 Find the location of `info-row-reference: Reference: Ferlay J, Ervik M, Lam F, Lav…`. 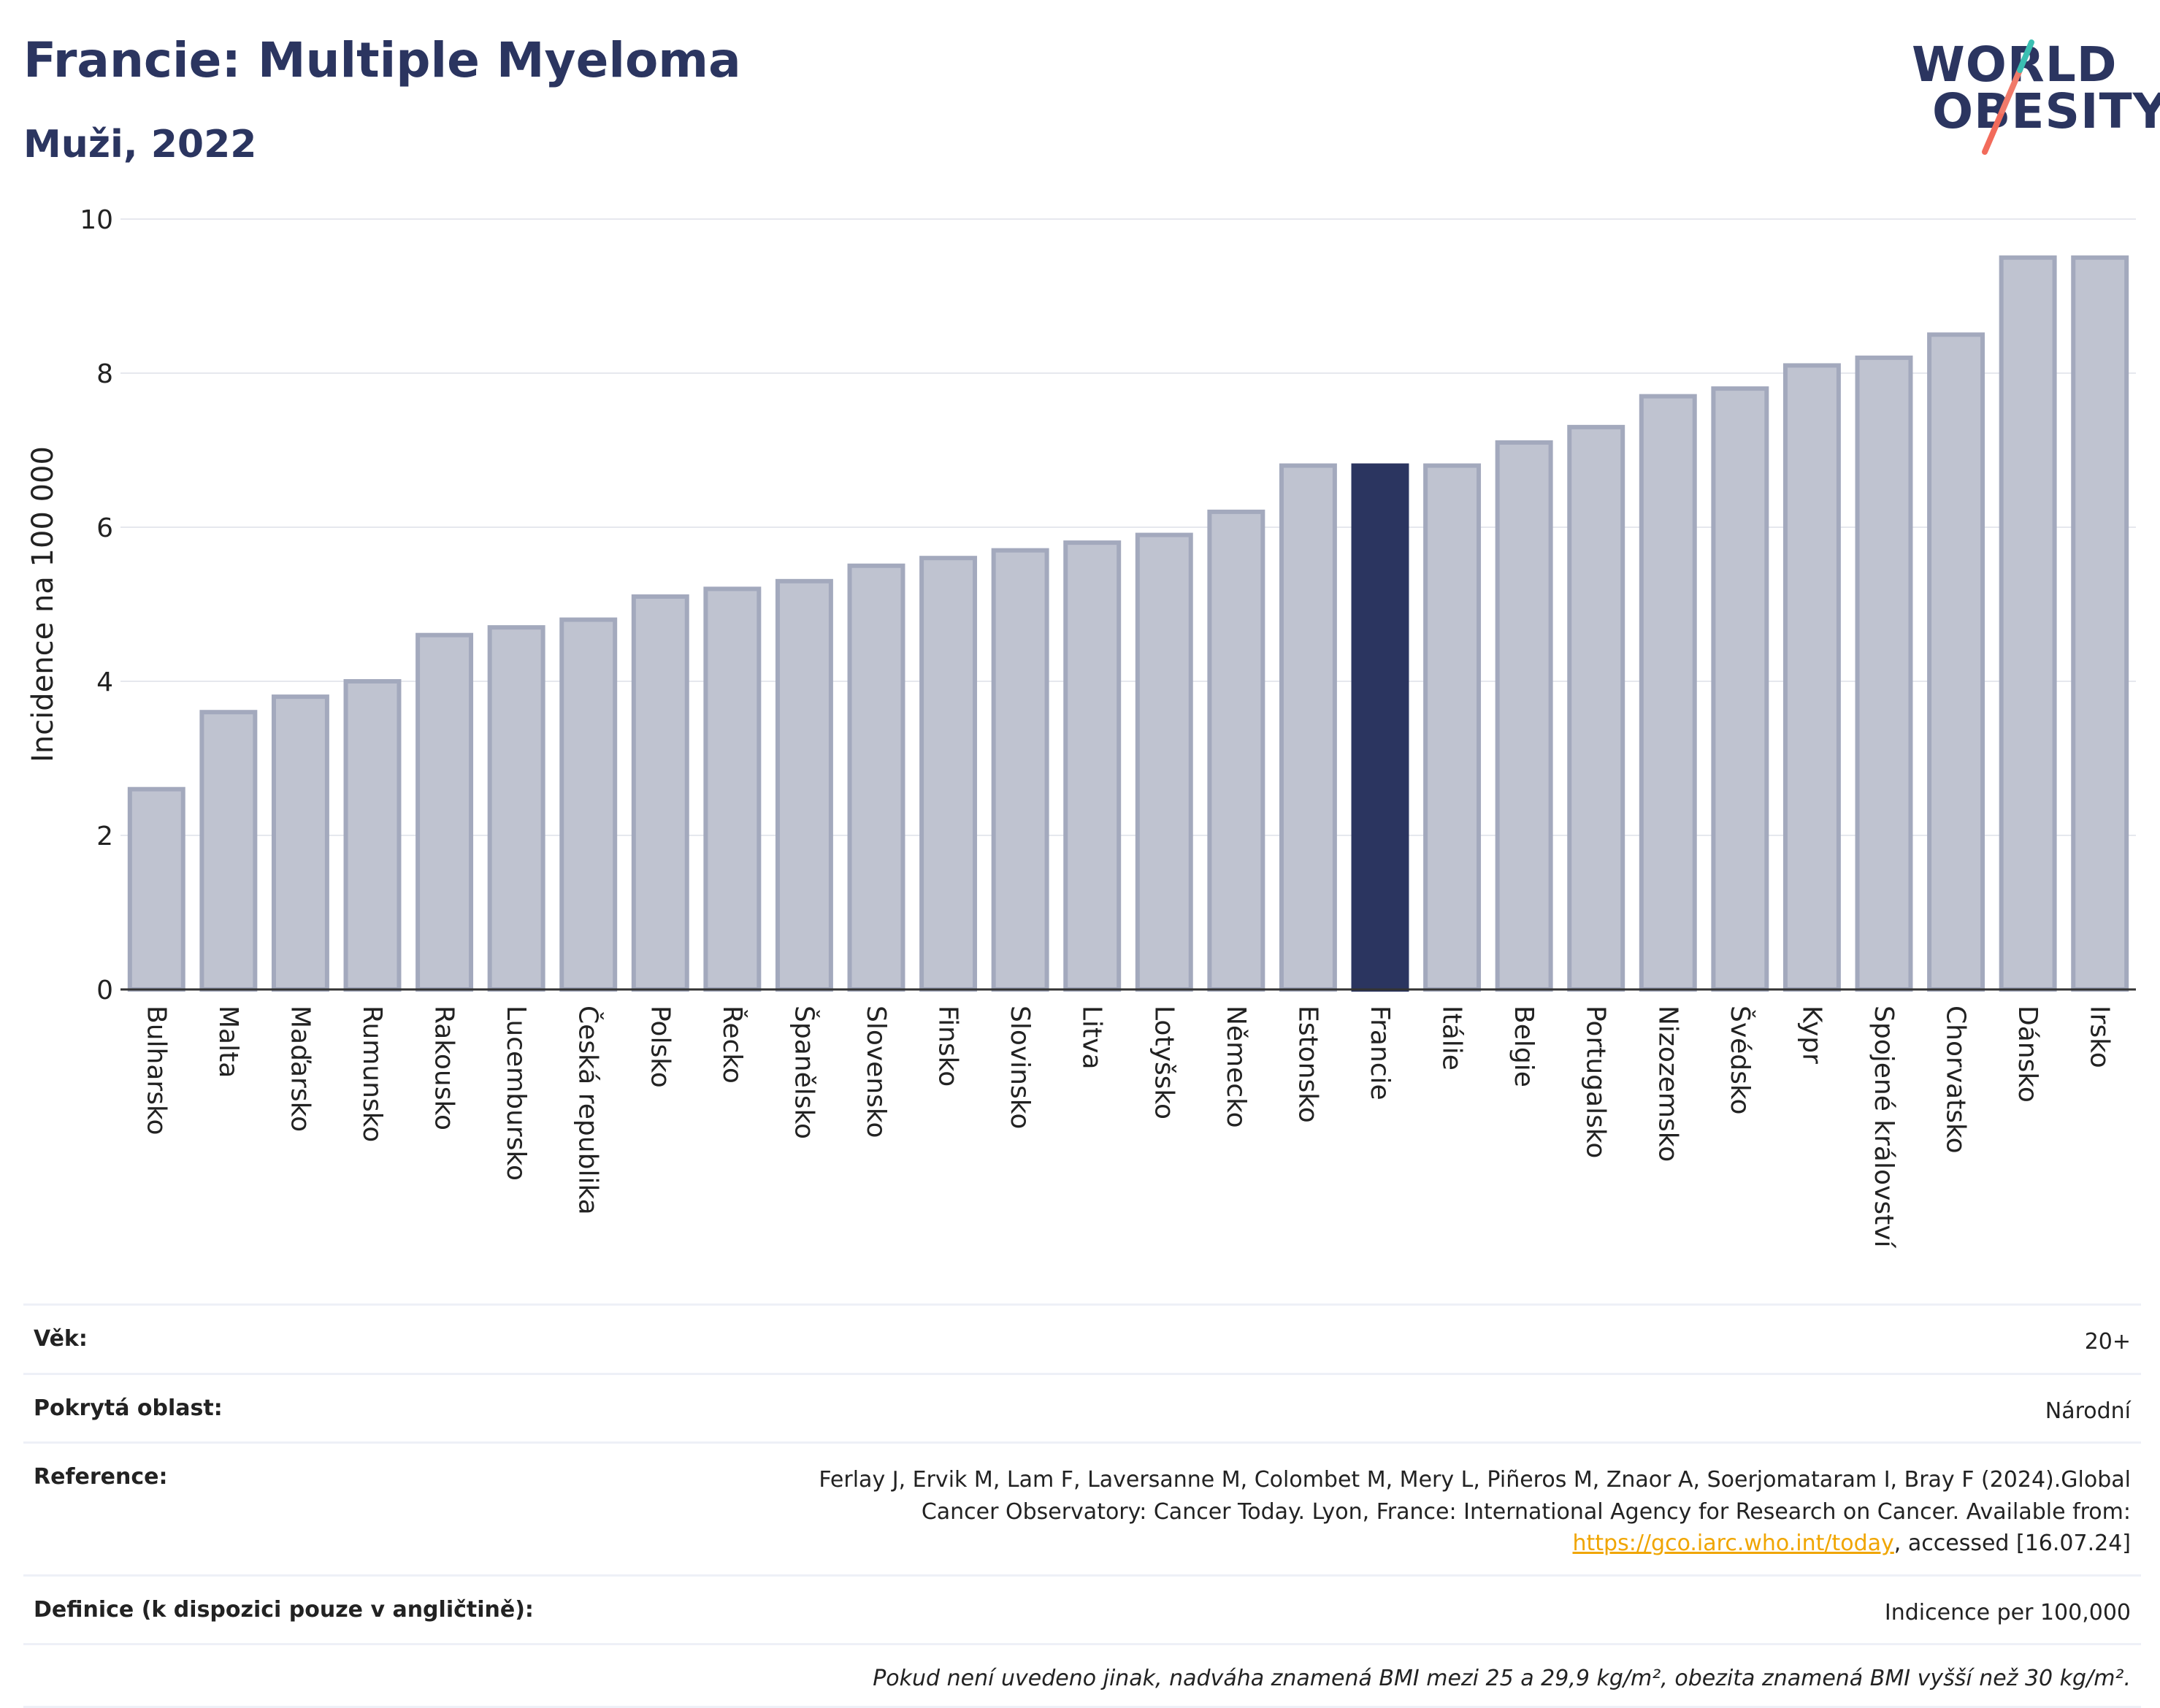

info-row-reference: Reference: Ferlay J, Ervik M, Lam F, Lav… is located at coordinates (1082, 1507).